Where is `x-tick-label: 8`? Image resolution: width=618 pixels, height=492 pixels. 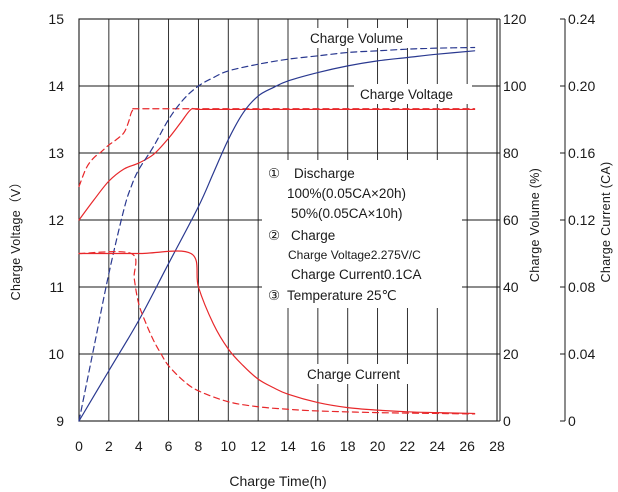
x-tick-label: 8 is located at coordinates (199, 446).